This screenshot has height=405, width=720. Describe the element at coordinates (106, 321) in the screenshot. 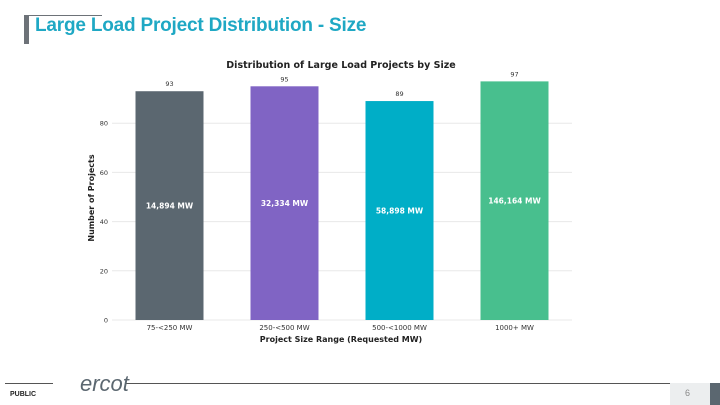

I see `y-tick-label: 0` at that location.